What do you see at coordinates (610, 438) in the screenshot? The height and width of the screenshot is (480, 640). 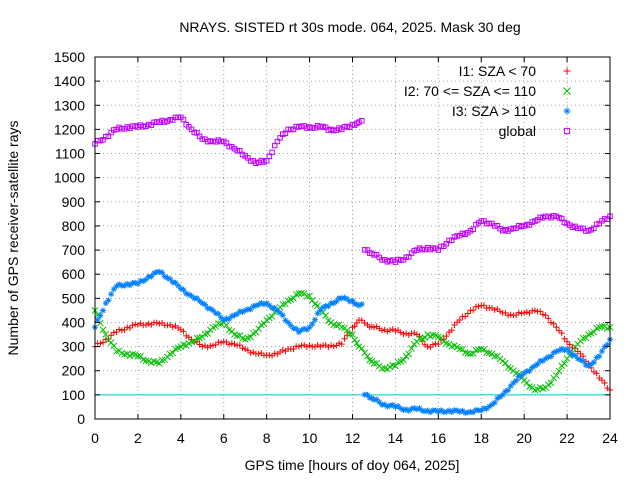 I see `x-tick-label: 24` at bounding box center [610, 438].